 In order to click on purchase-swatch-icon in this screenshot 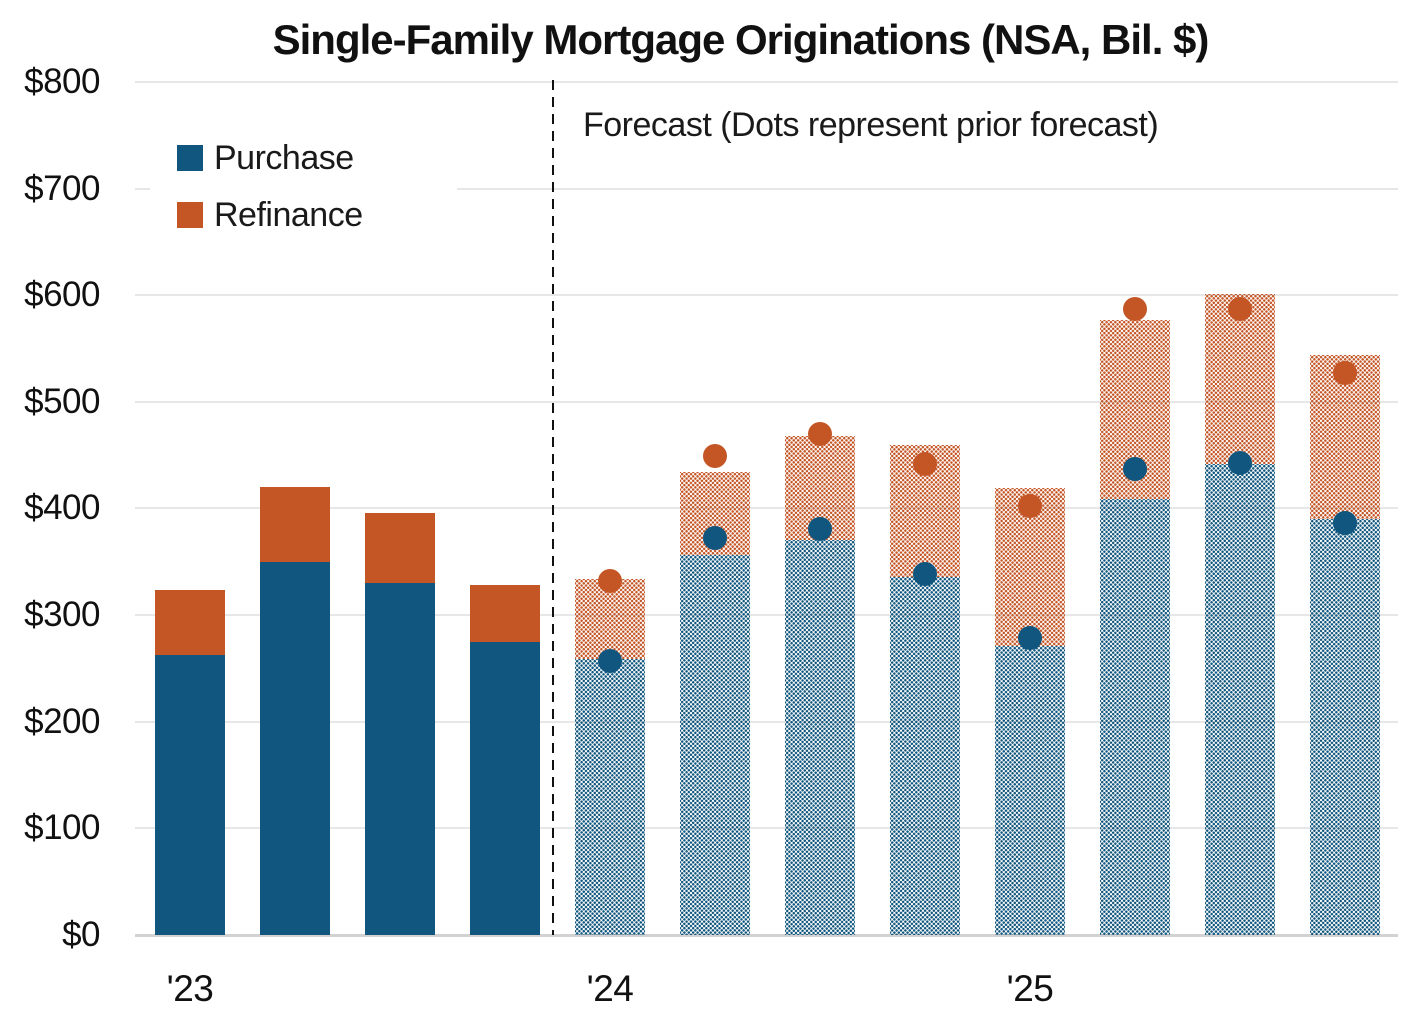, I will do `click(190, 158)`.